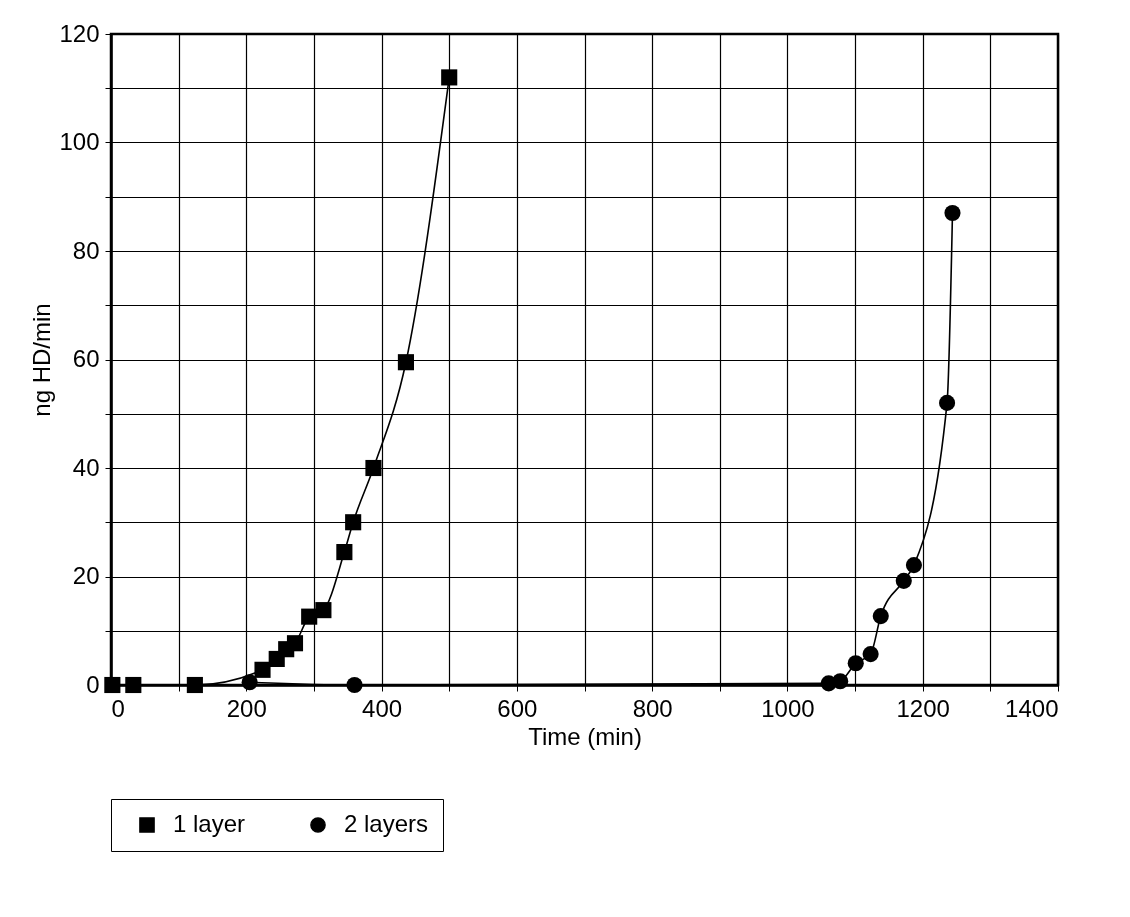  What do you see at coordinates (923, 708) in the screenshot?
I see `x-tick-label: 1200` at bounding box center [923, 708].